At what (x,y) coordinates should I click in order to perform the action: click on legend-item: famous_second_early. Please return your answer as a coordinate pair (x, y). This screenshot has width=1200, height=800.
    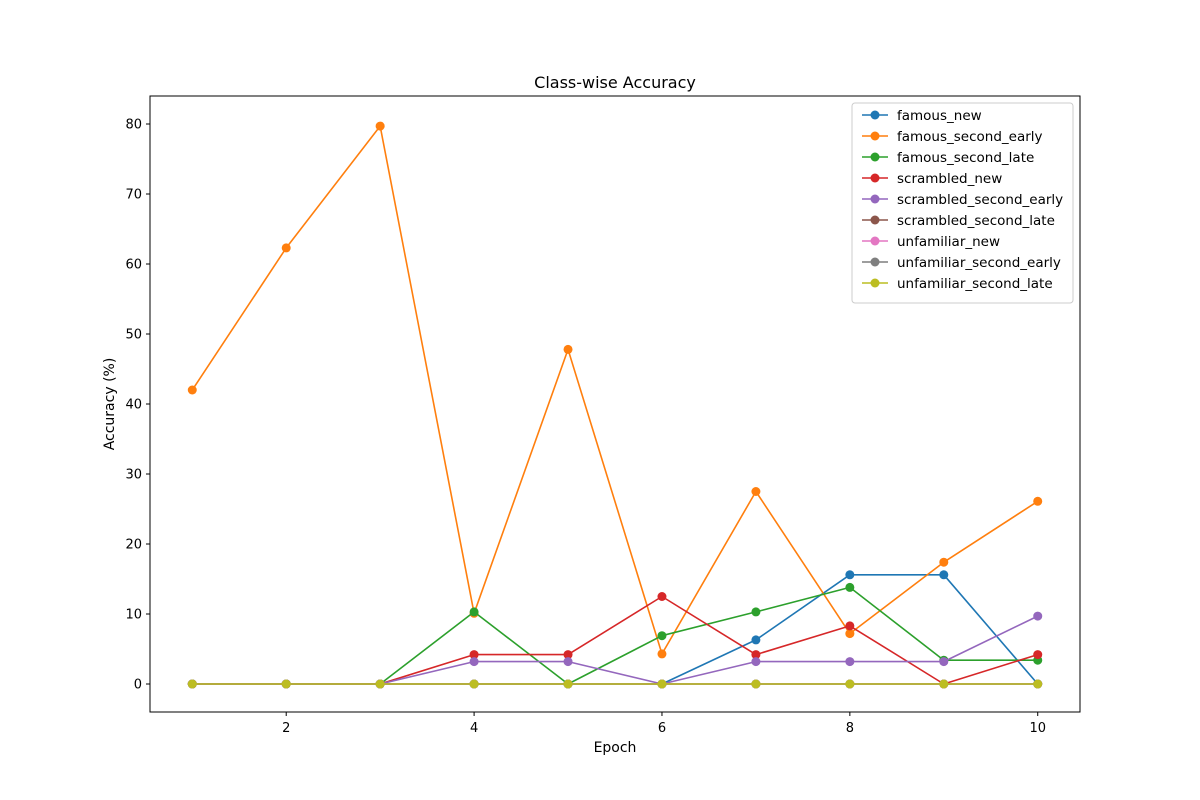
    Looking at the image, I should click on (952, 137).